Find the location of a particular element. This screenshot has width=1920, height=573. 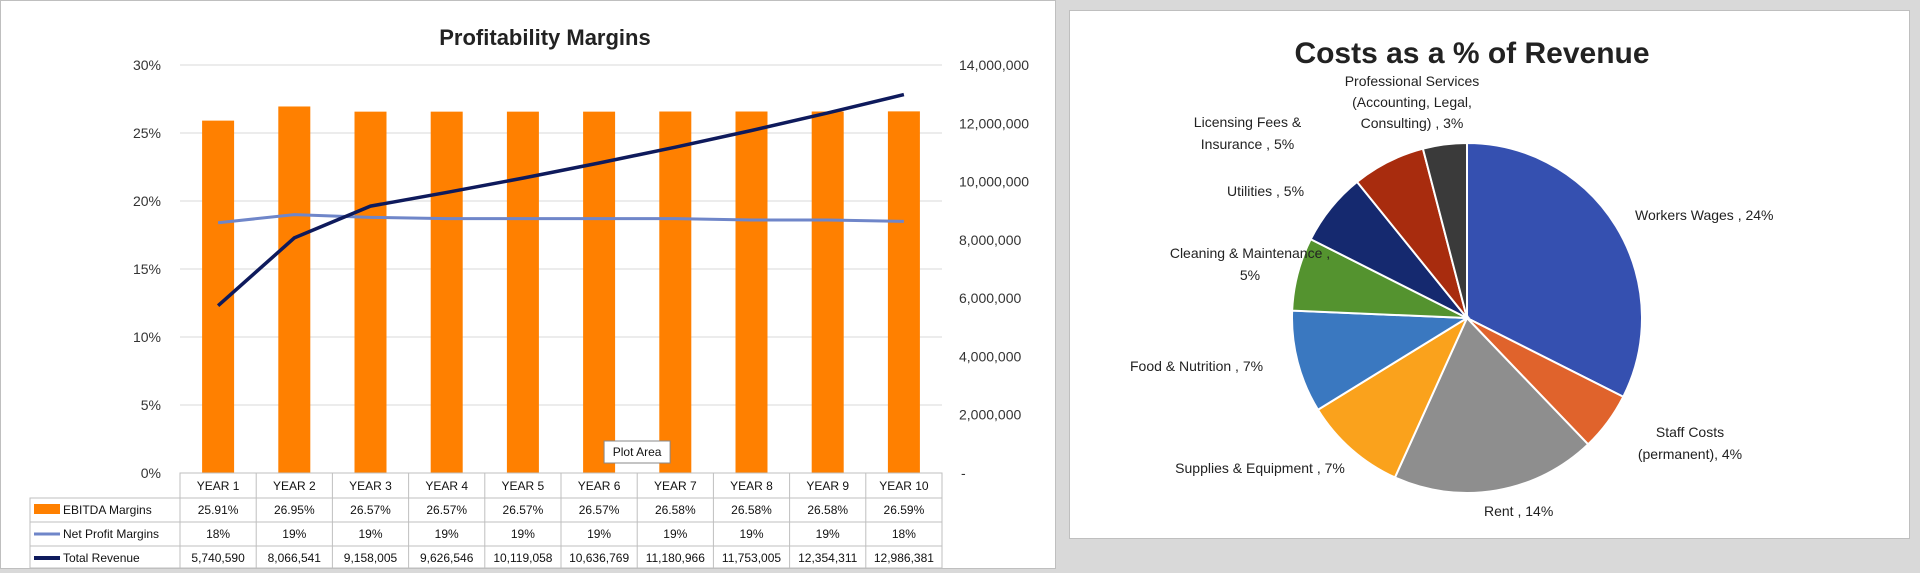

table-cell: 10,636,769 is located at coordinates (599, 558).